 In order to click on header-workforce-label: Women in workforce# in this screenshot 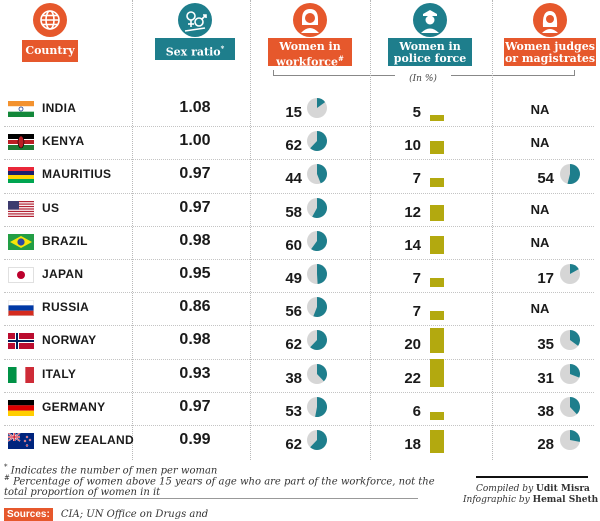, I will do `click(310, 55)`.